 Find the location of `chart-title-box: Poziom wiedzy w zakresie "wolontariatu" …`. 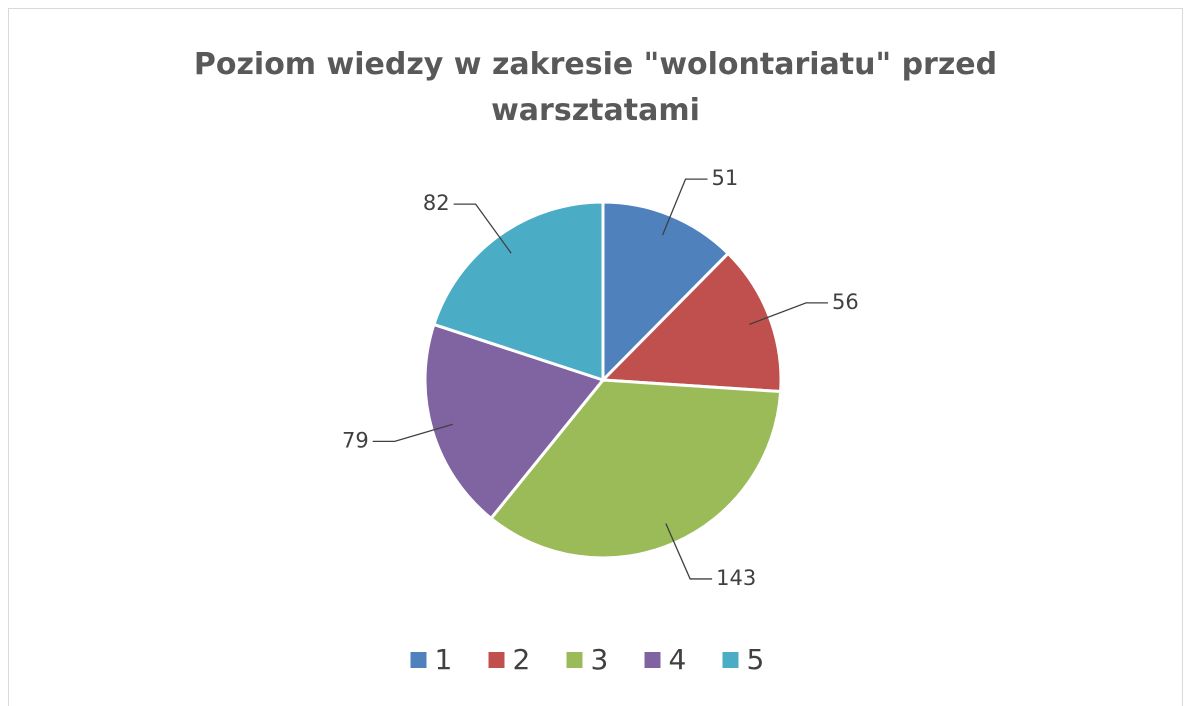

chart-title-box: Poziom wiedzy w zakresie "wolontariatu" … is located at coordinates (595, 88).